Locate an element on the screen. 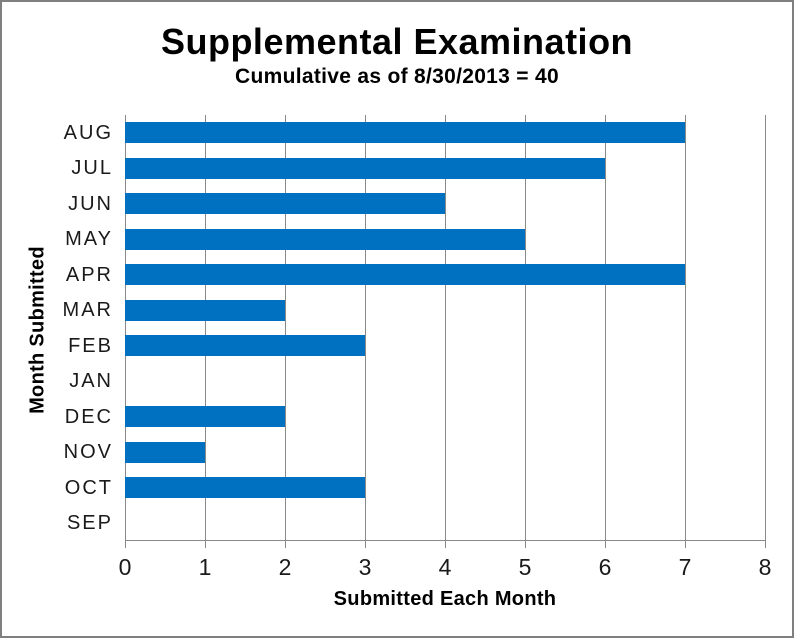  x-tick-label: 4 is located at coordinates (445, 567).